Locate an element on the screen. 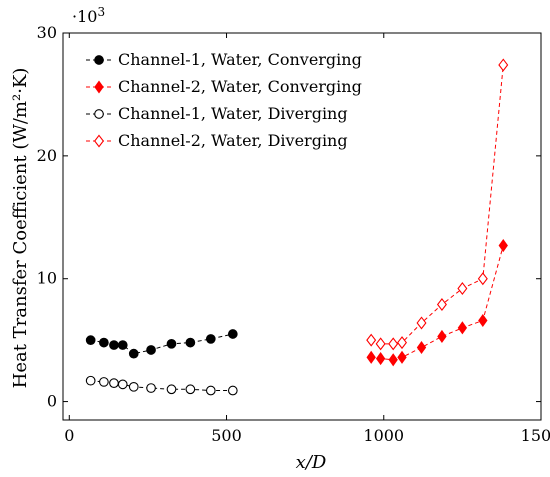  y-axis-title: Heat Transfer Coefficient (W/m²·K) is located at coordinates (20, 228).